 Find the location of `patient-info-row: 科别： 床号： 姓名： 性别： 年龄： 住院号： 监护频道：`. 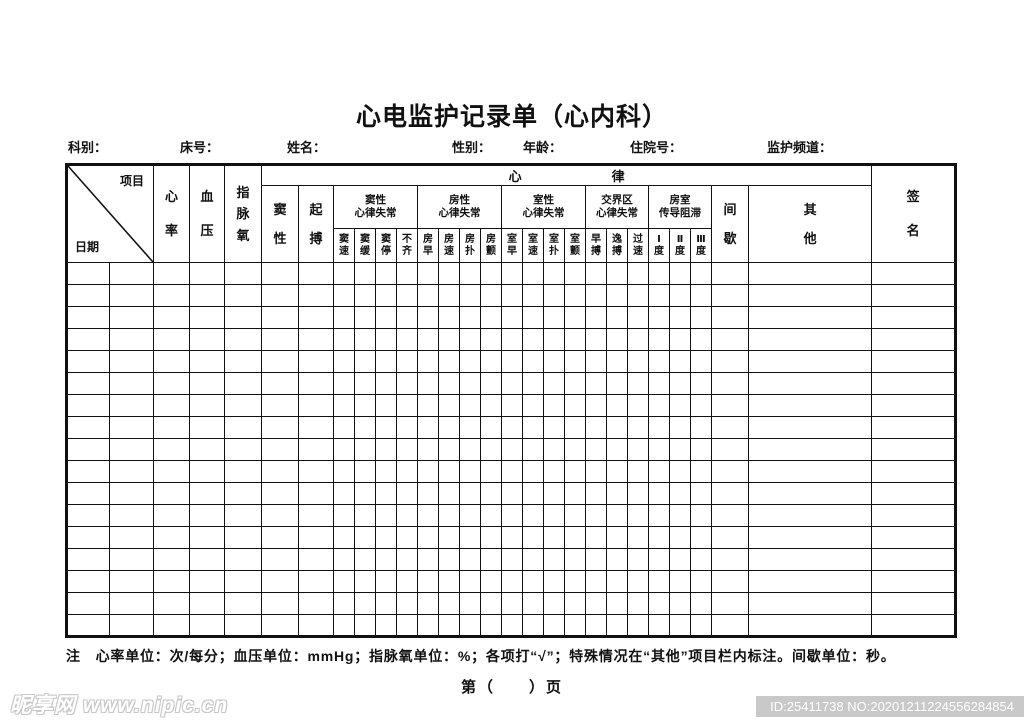

patient-info-row: 科别： 床号： 姓名： 性别： 年龄： 住院号： 监护频道： is located at coordinates (512, 146).